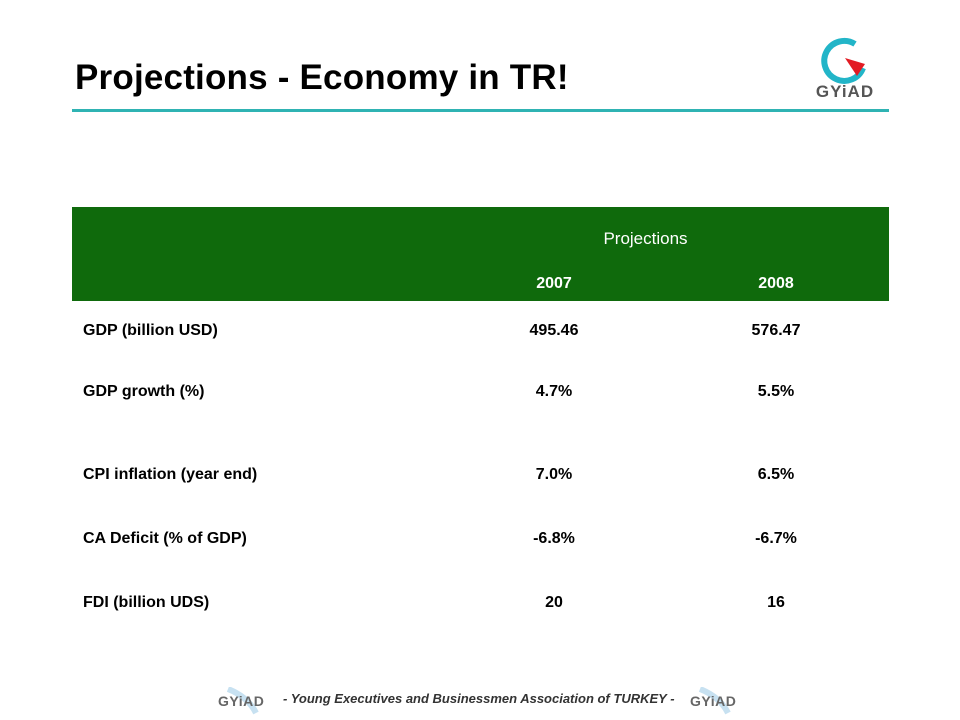  I want to click on footer-logo-right: GYiAD, so click(713, 701).